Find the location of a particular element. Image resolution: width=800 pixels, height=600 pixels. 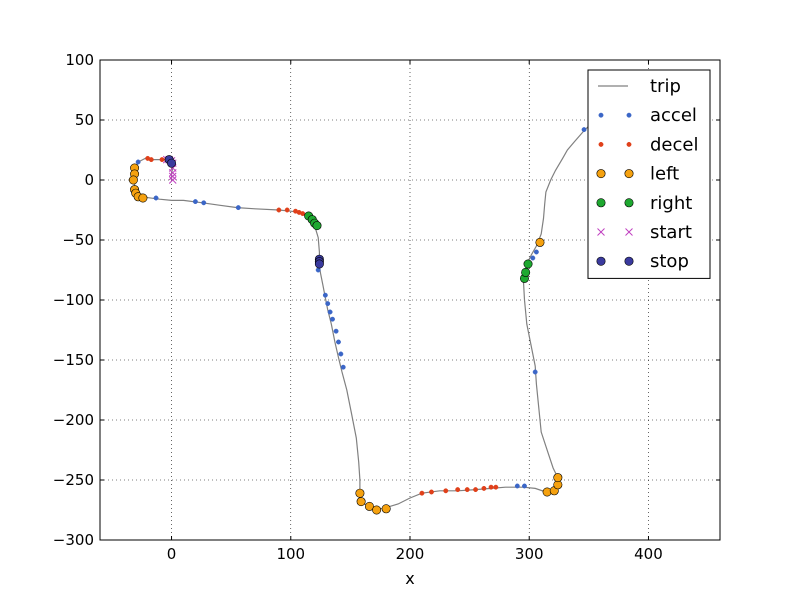

legend-item-decel: decel is located at coordinates (648, 144).